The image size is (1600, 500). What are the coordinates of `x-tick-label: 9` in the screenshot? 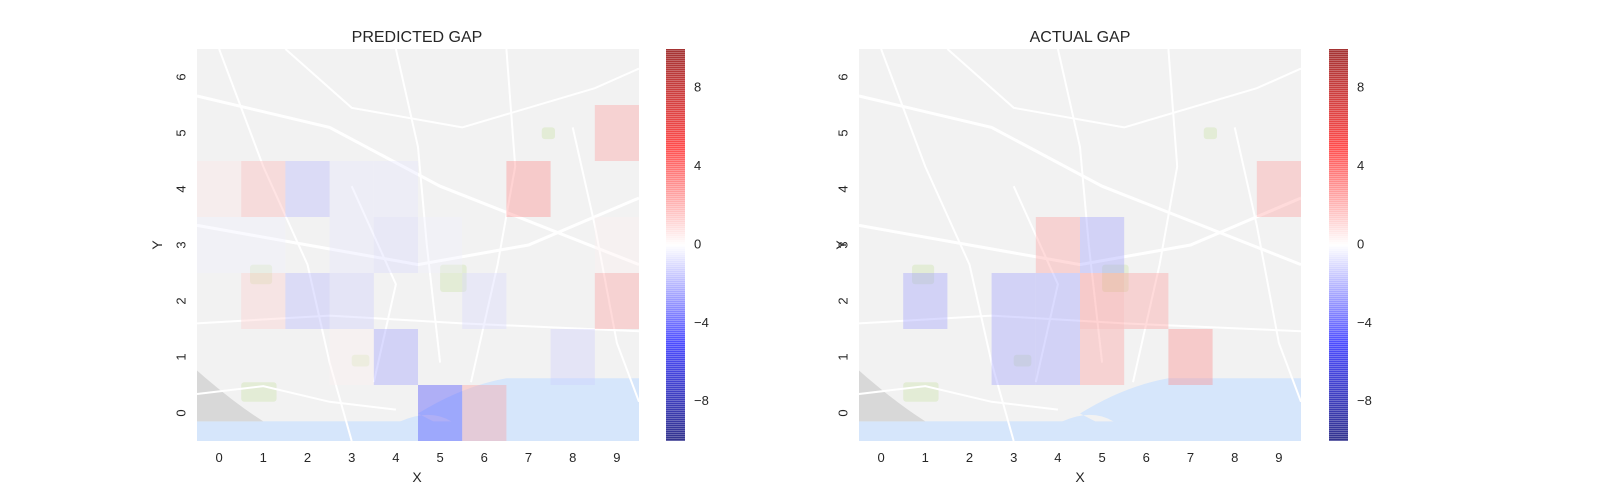 It's located at (616, 457).